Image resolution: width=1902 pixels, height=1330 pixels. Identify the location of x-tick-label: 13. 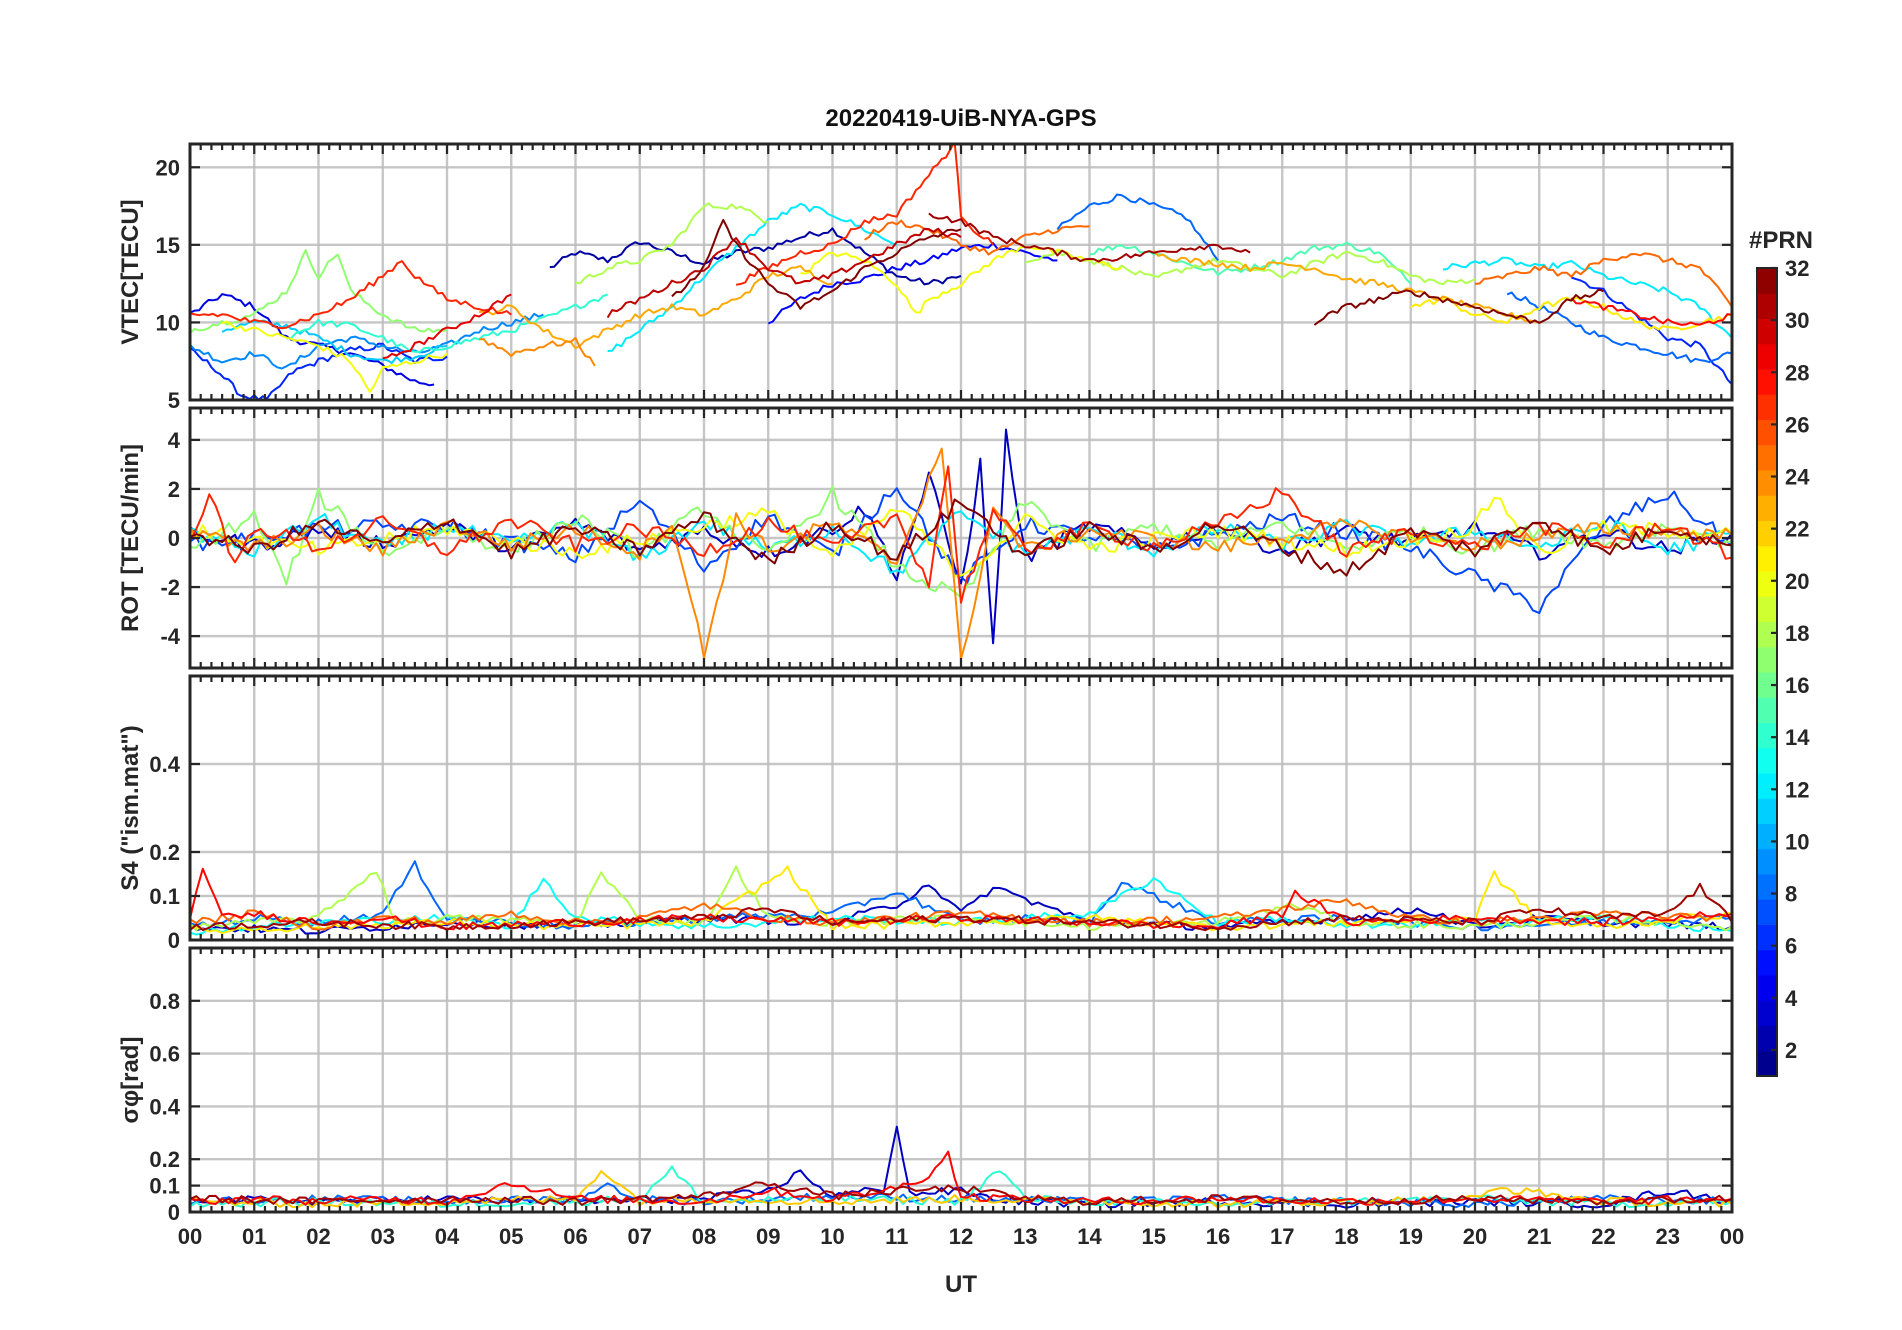
(1025, 1236).